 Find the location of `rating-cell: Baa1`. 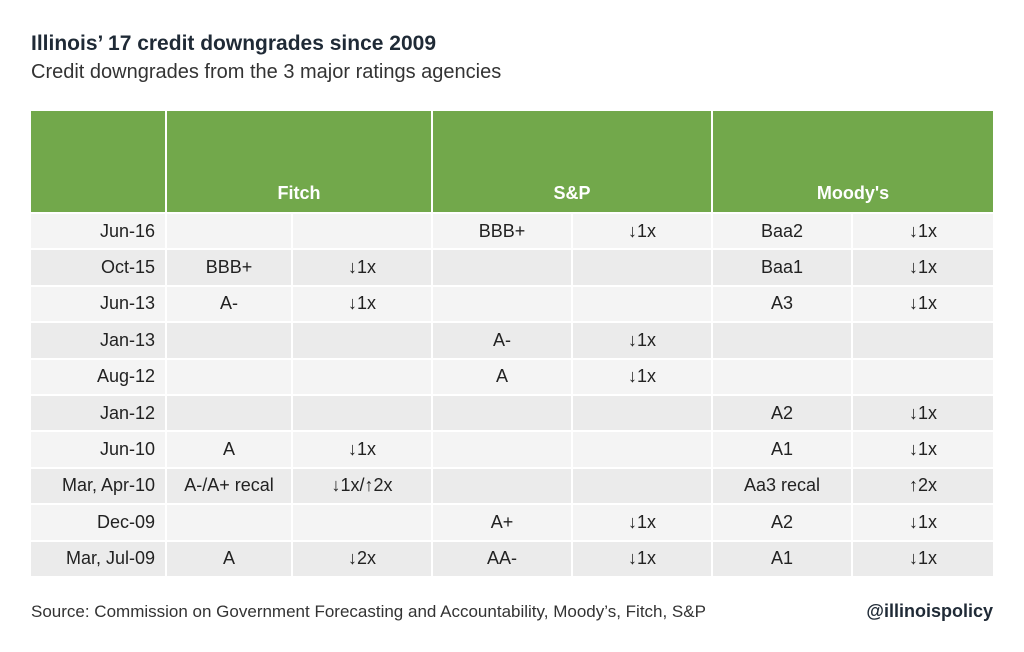

rating-cell: Baa1 is located at coordinates (782, 267).